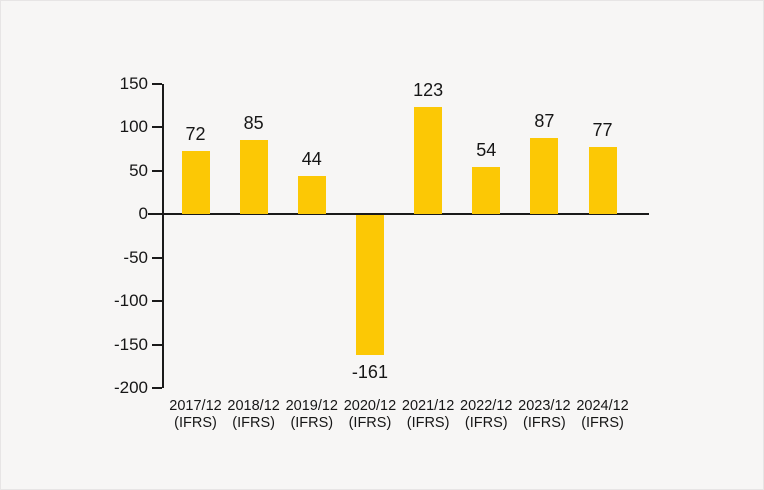 This screenshot has width=764, height=490. I want to click on y-axis-tick-label: 150, so click(133, 83).